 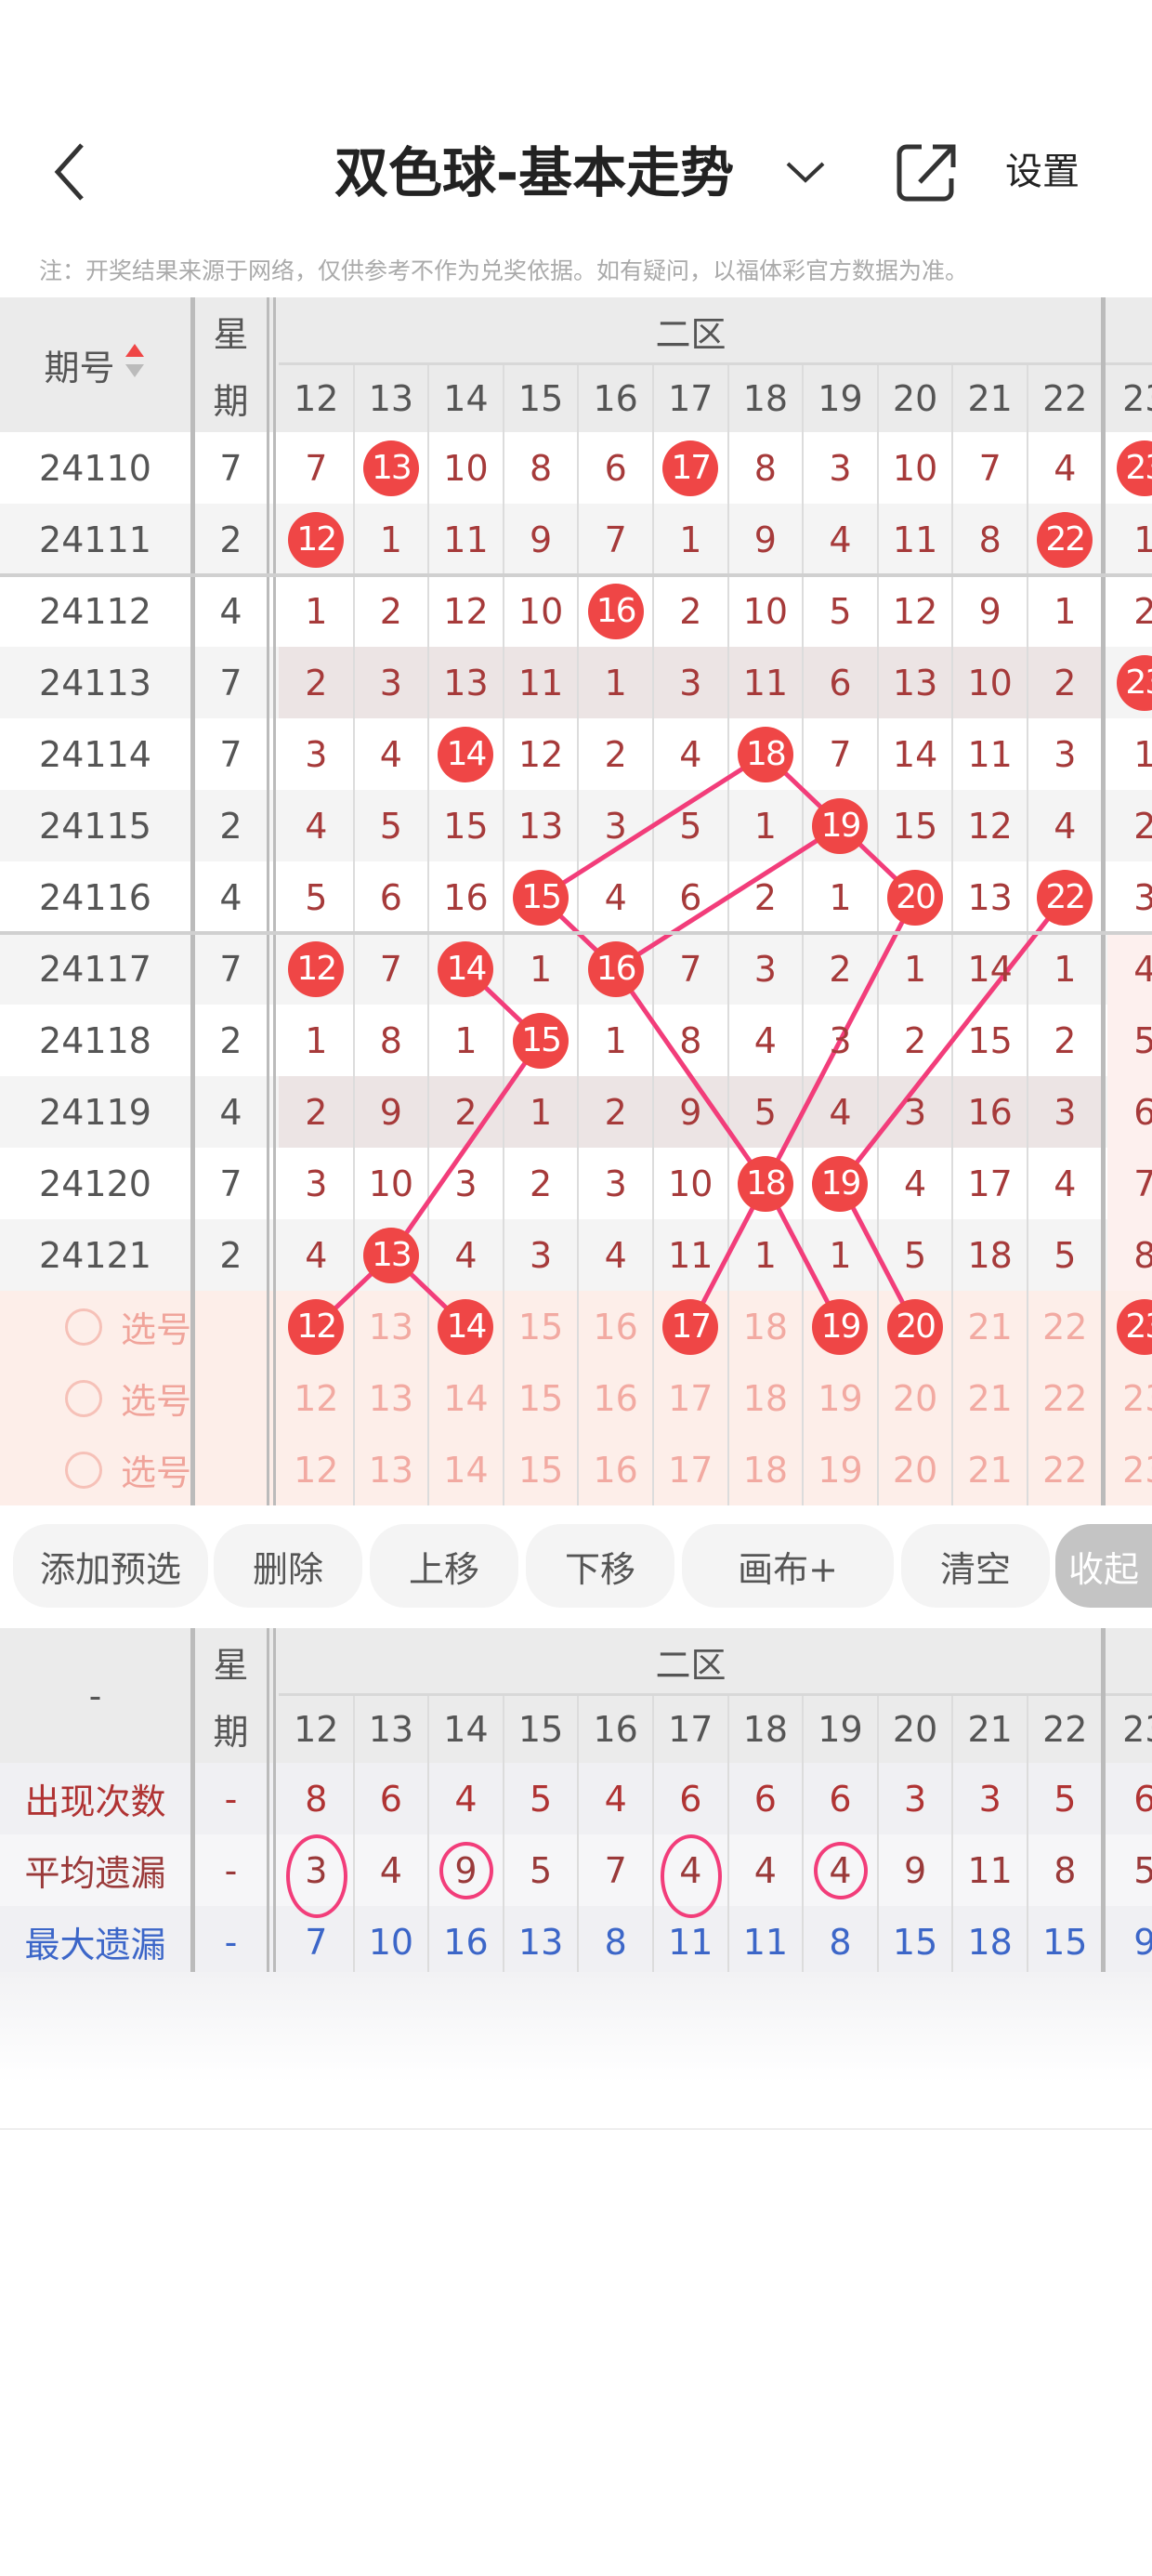 I want to click on omission-value: 6, so click(x=615, y=468).